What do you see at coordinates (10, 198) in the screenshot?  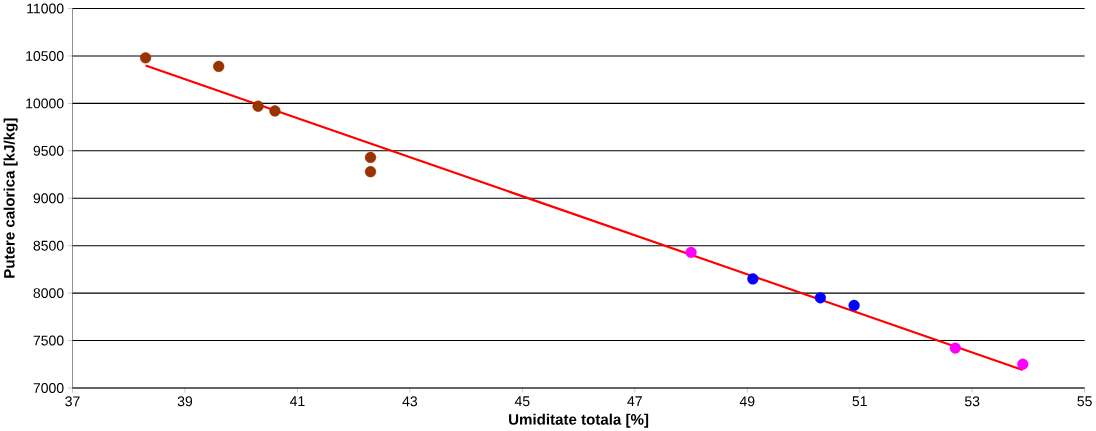 I see `y-axis-title: Putere calorica [kJ/kg]` at bounding box center [10, 198].